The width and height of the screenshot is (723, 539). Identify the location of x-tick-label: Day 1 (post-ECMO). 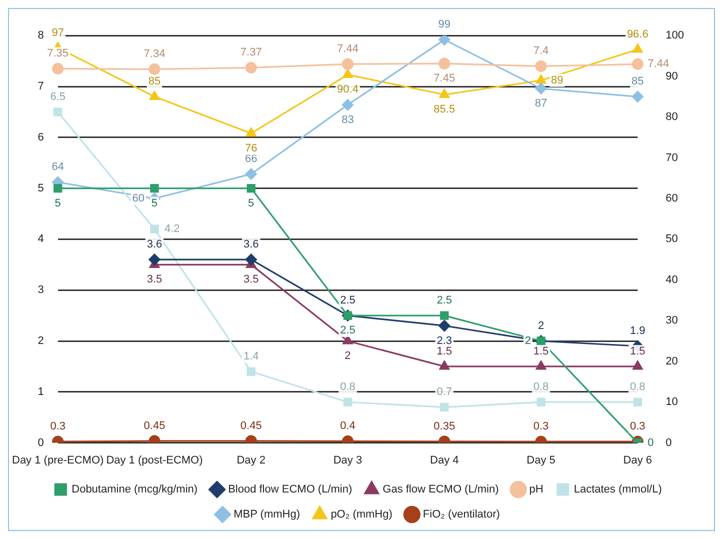
(154, 460).